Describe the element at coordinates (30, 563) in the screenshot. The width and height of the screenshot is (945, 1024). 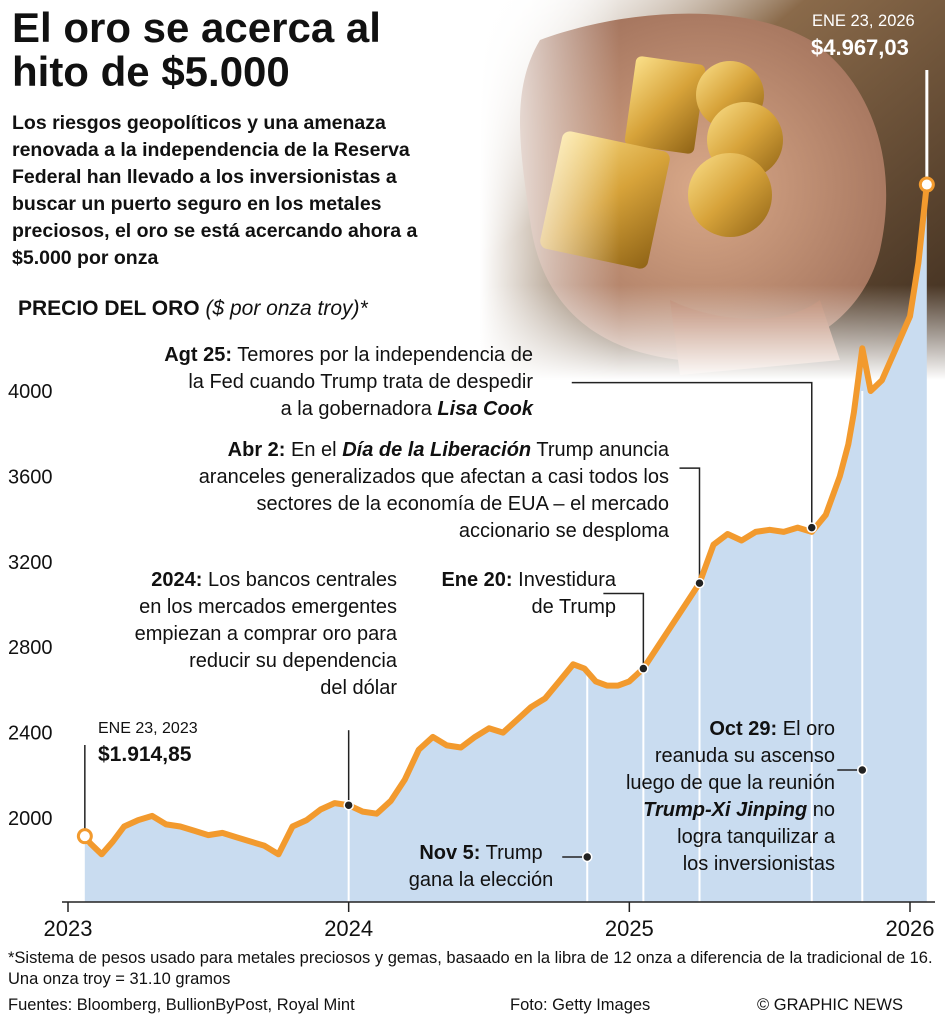
I see `y-tick-label-3: 3200` at that location.